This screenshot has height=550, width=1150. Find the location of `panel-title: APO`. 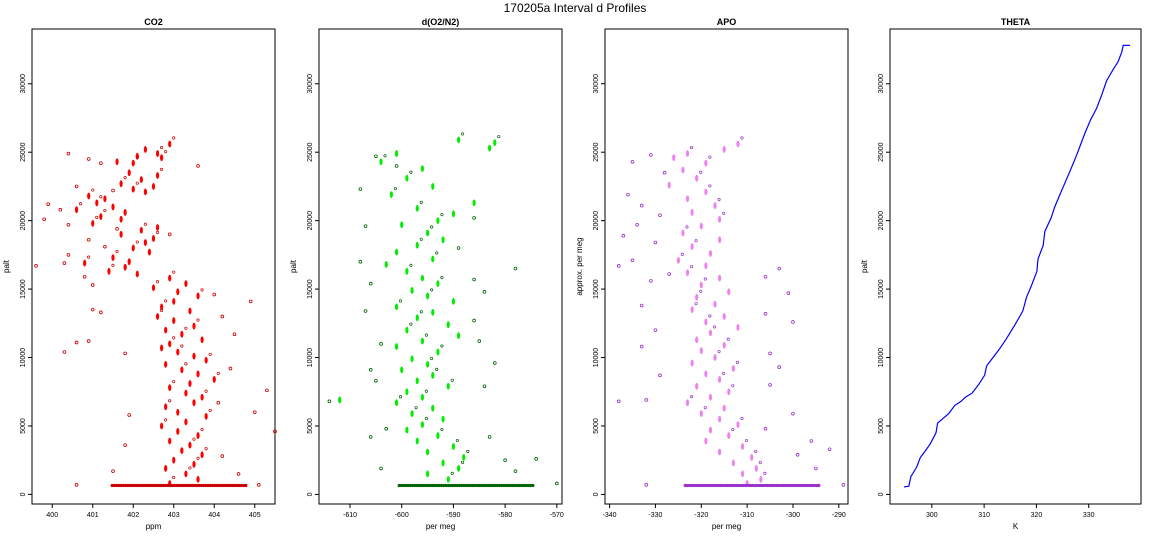

panel-title: APO is located at coordinates (727, 22).